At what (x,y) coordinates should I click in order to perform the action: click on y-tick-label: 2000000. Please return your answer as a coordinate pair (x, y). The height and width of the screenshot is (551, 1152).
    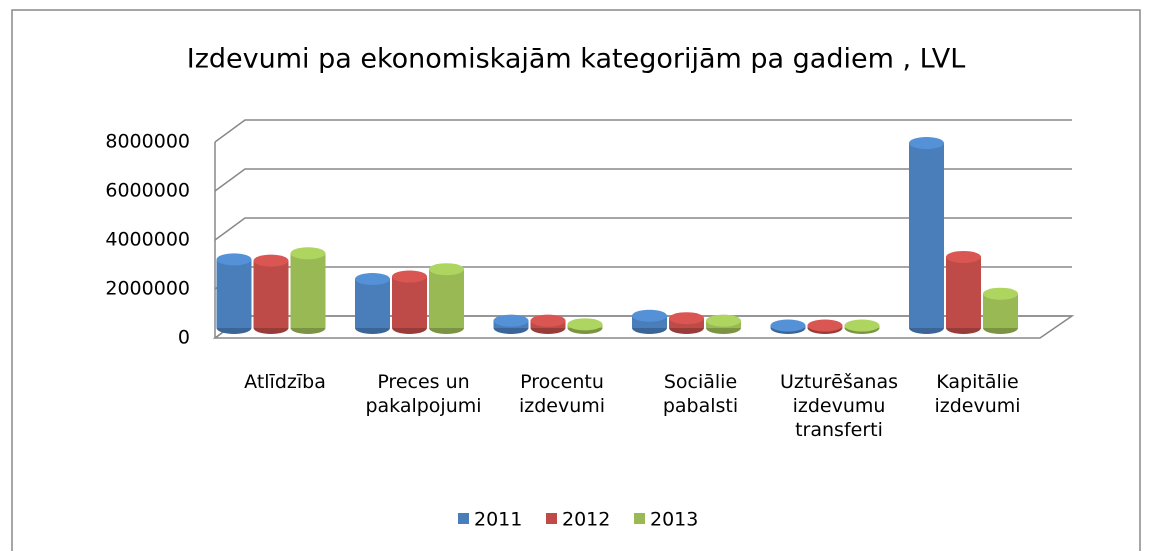
    Looking at the image, I should click on (147, 289).